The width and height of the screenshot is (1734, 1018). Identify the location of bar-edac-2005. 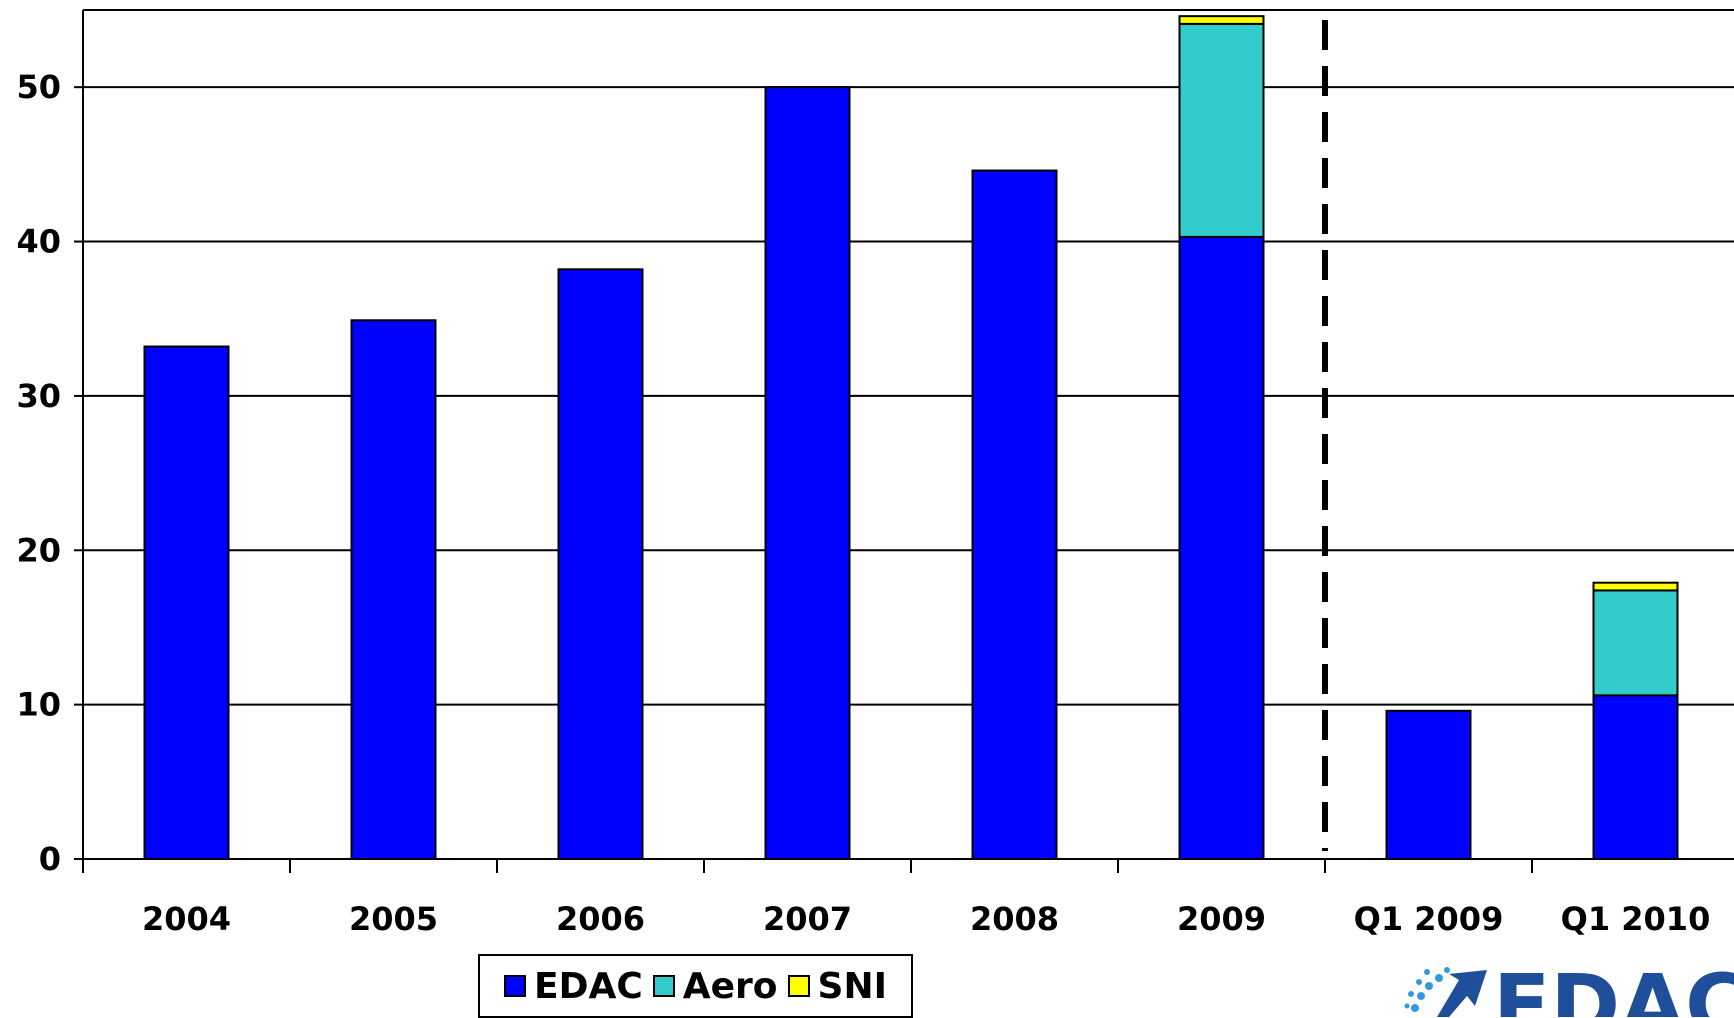
(393, 589).